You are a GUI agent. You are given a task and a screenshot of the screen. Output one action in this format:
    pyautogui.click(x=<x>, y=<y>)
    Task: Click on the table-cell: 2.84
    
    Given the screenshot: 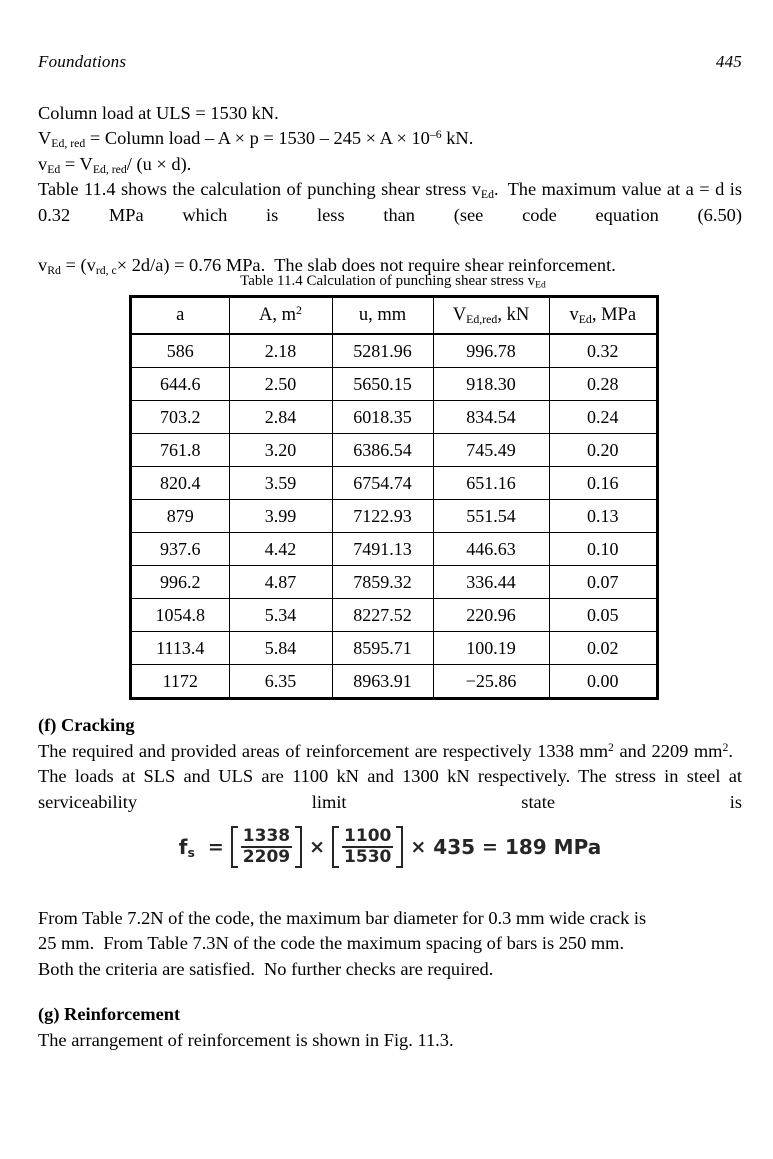 What is the action you would take?
    pyautogui.click(x=280, y=417)
    